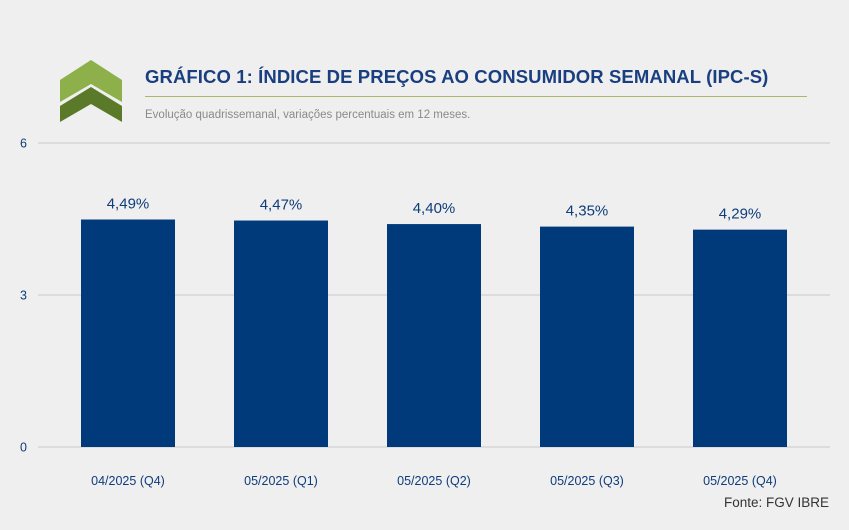 This screenshot has width=849, height=530. Describe the element at coordinates (776, 502) in the screenshot. I see `source-note: Fonte: FGV IBRE` at that location.